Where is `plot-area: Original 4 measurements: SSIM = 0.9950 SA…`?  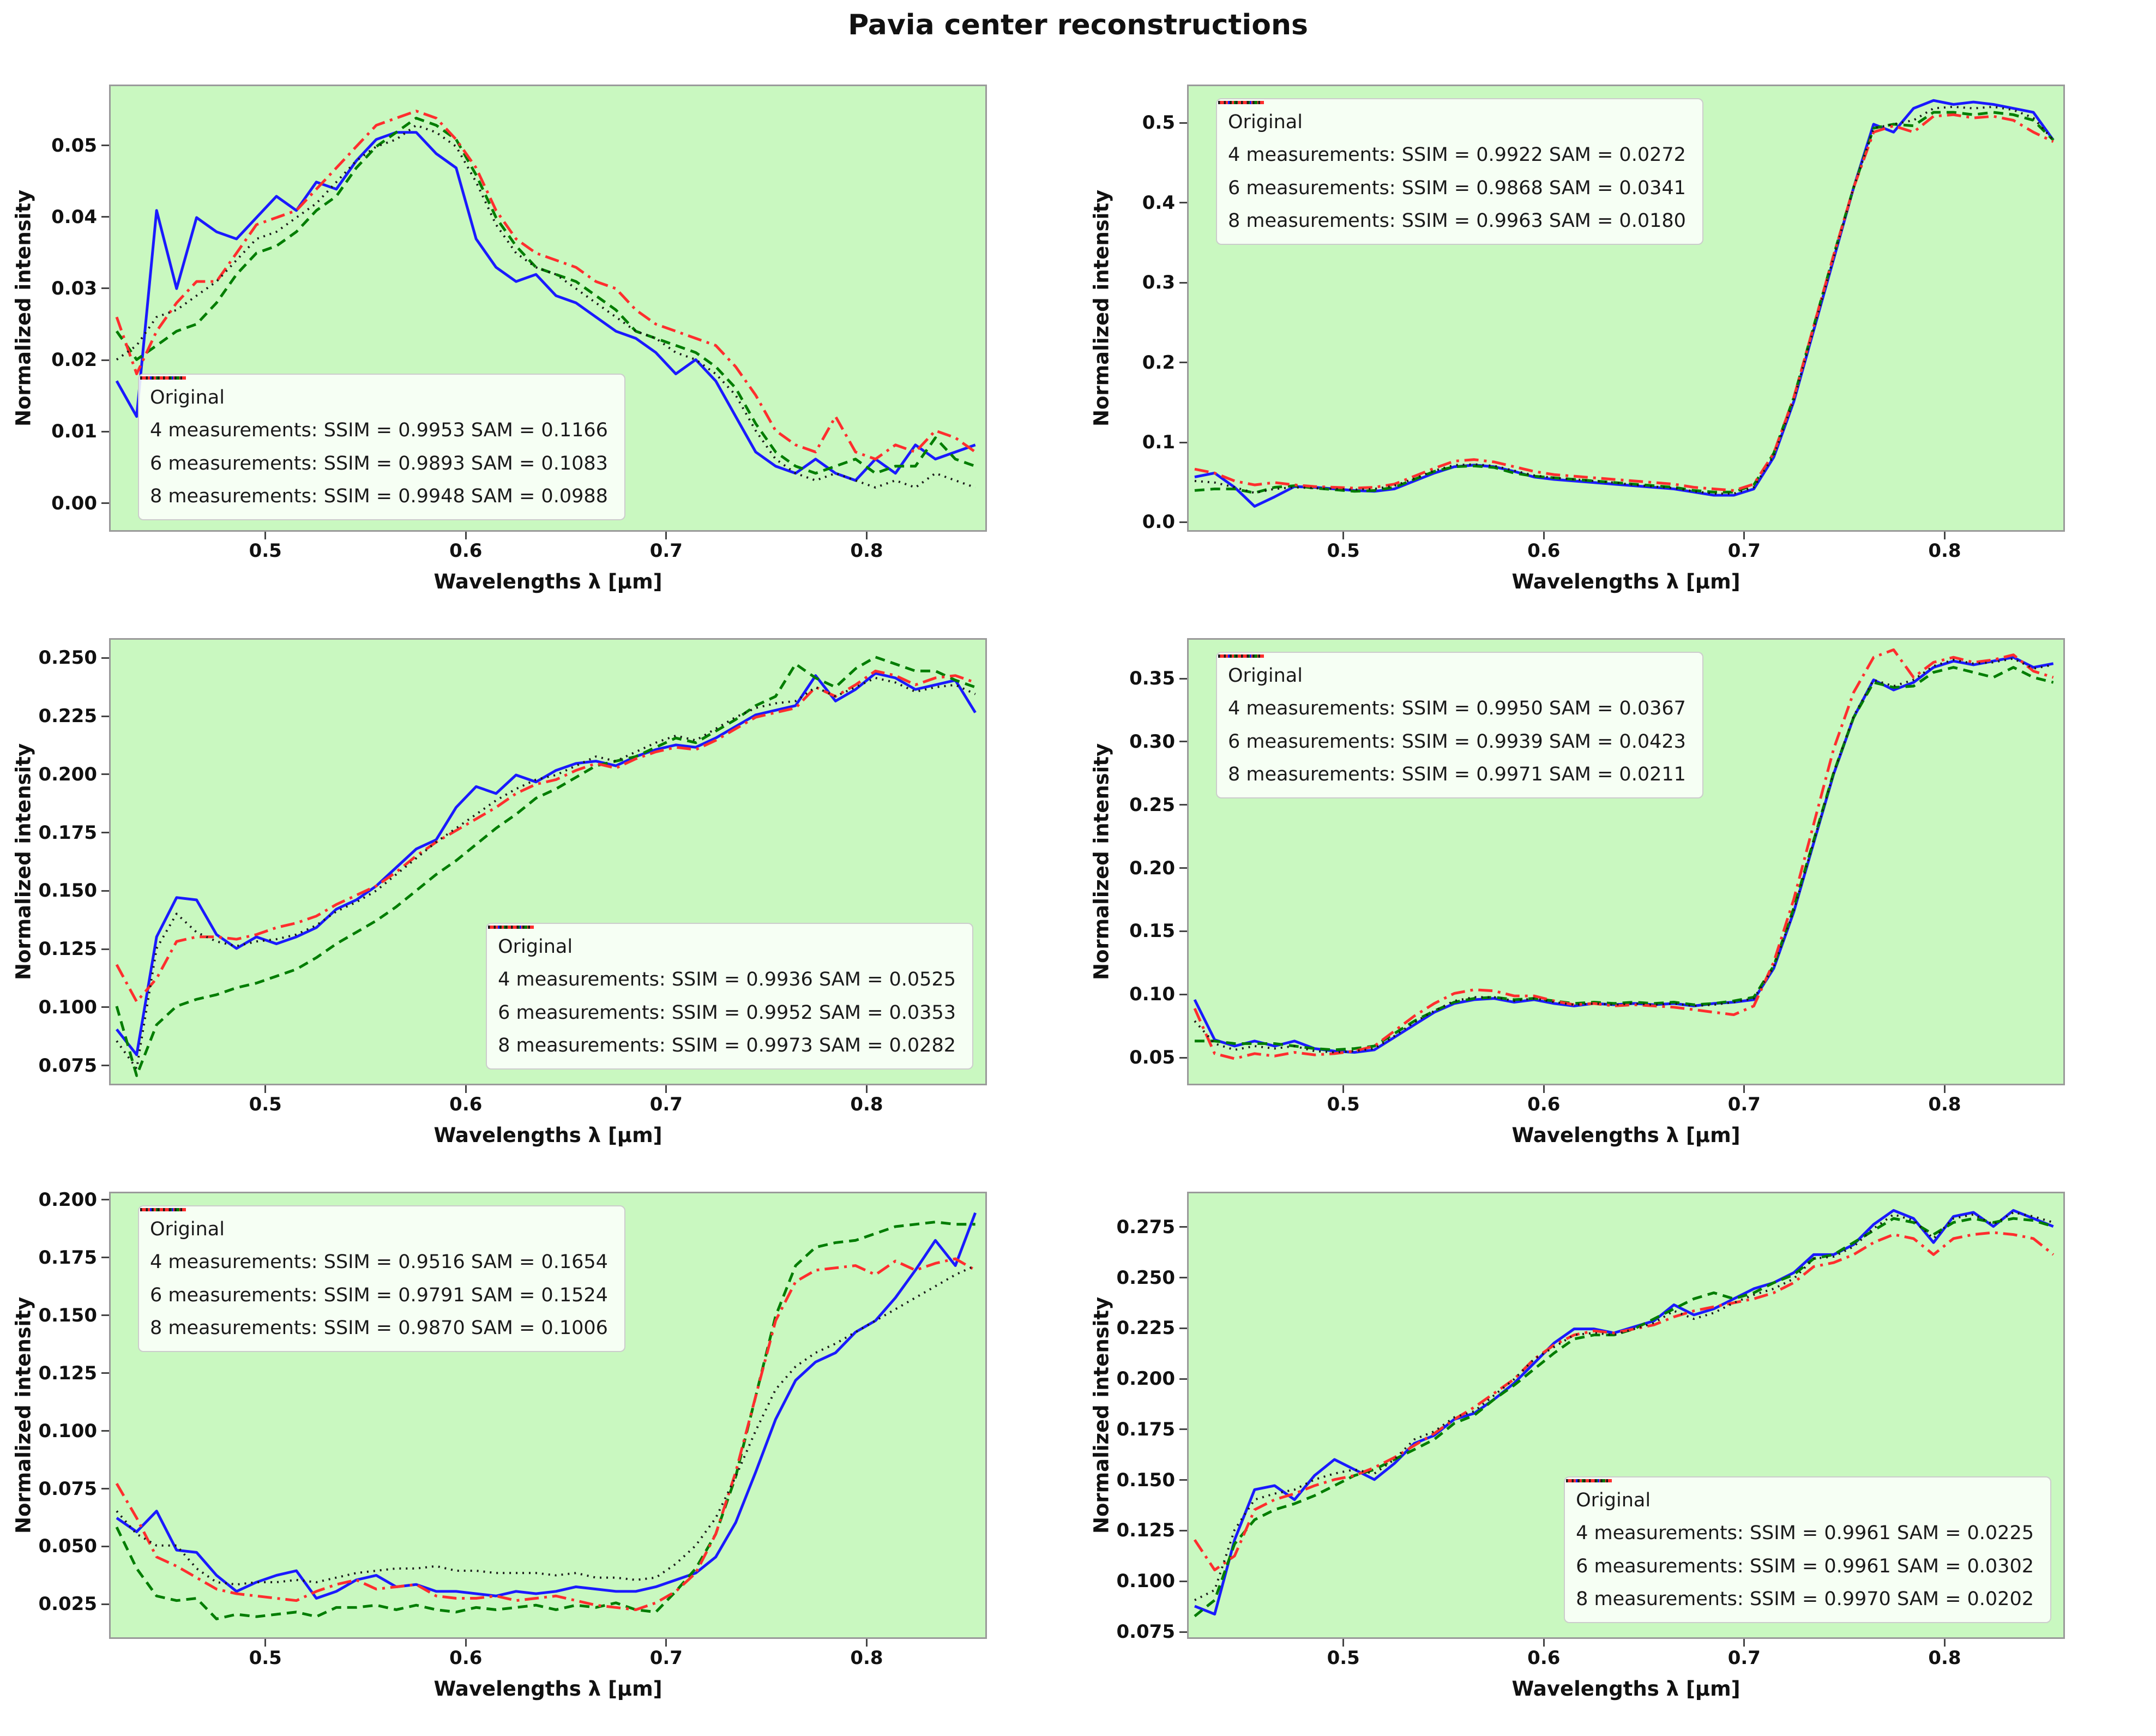 plot-area: Original 4 measurements: SSIM = 0.9950 SA… is located at coordinates (1626, 861).